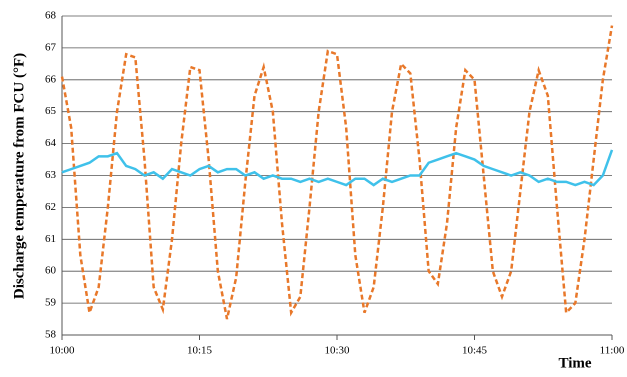 Image resolution: width=627 pixels, height=377 pixels. I want to click on x-tick-label: 11:00, so click(612, 351).